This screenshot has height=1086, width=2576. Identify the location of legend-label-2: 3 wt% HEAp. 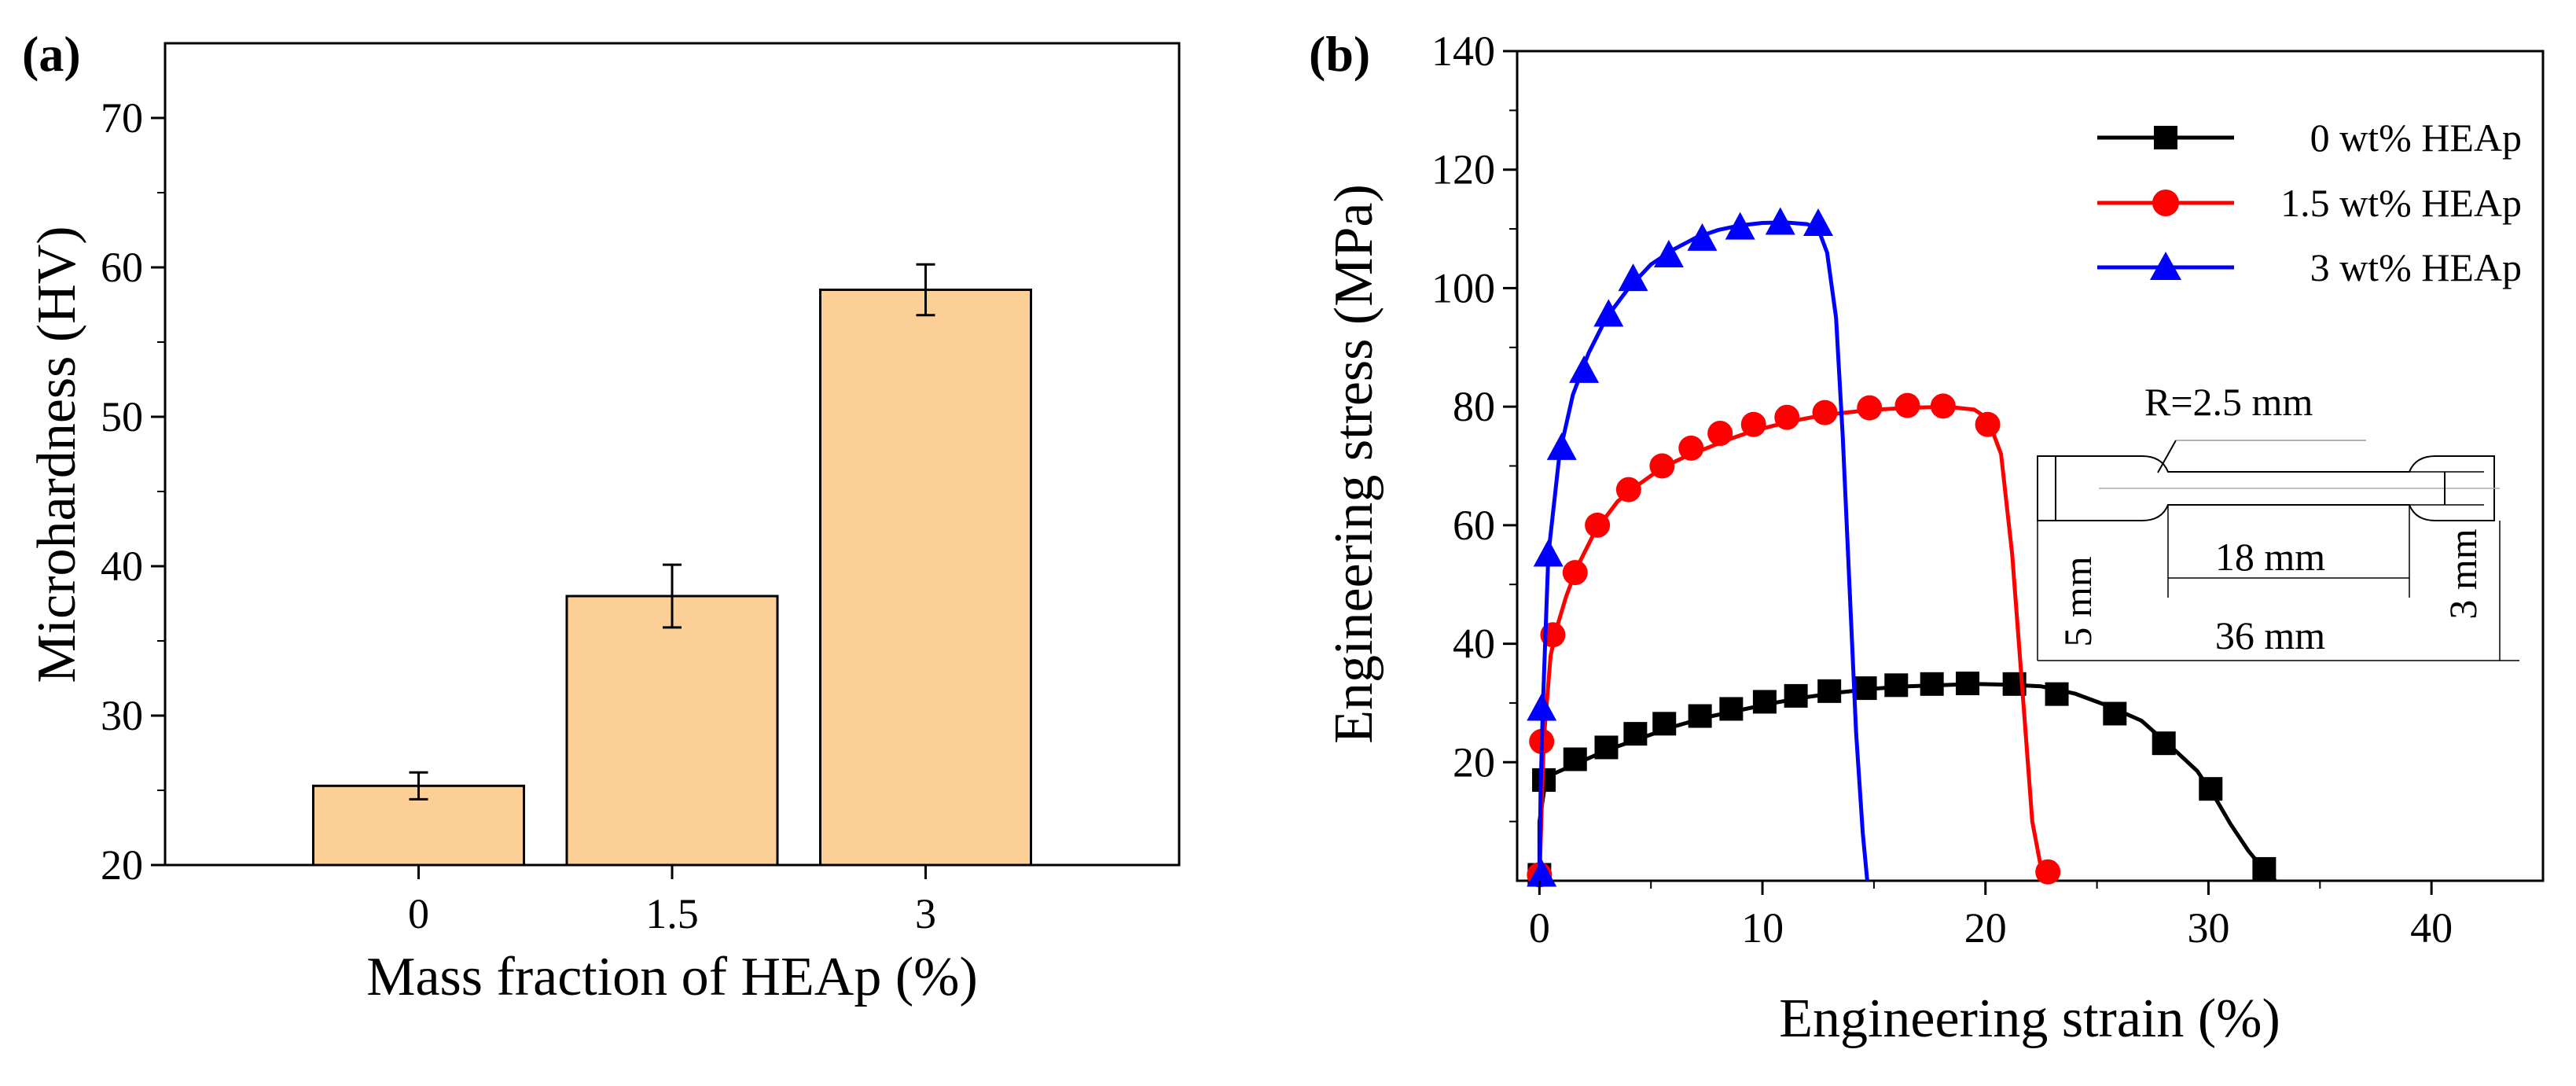
(2416, 267).